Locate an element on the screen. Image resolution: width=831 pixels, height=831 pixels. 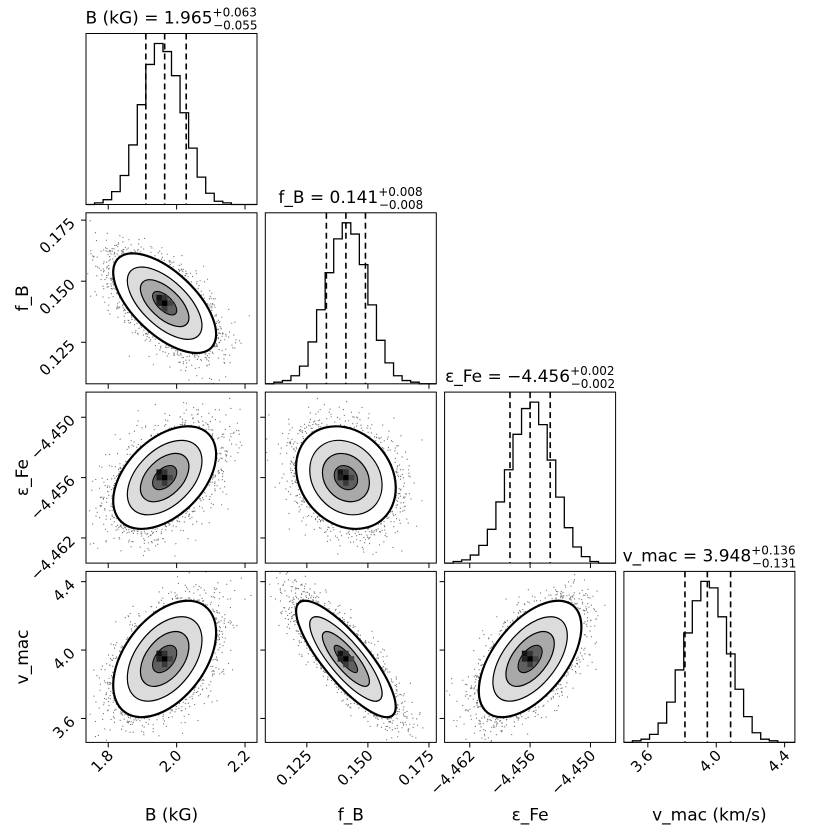
y-tick-label-eFe: −4.456 is located at coordinates (53, 498).